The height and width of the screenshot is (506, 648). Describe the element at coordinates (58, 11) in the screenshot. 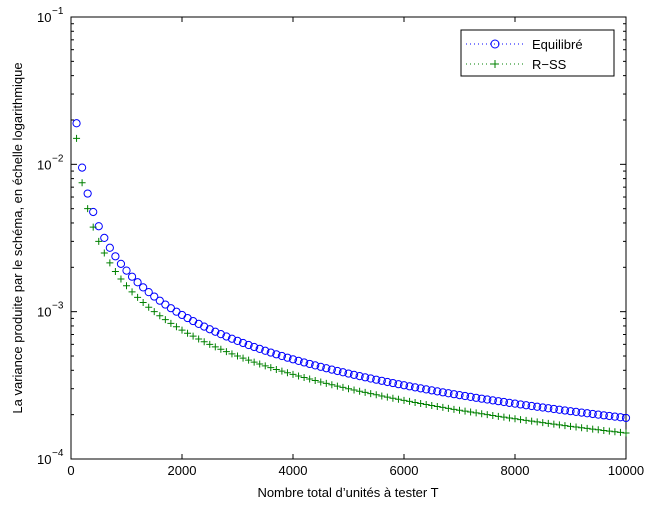

I see `y-tick-label-exponent: −1` at that location.